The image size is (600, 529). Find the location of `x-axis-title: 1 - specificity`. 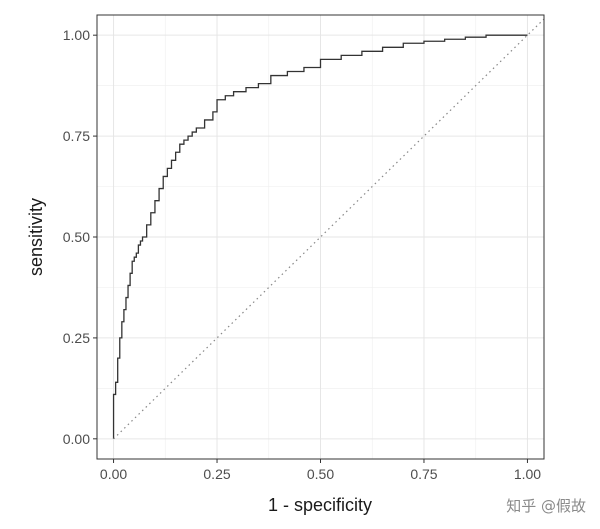

x-axis-title: 1 - specificity is located at coordinates (320, 505).